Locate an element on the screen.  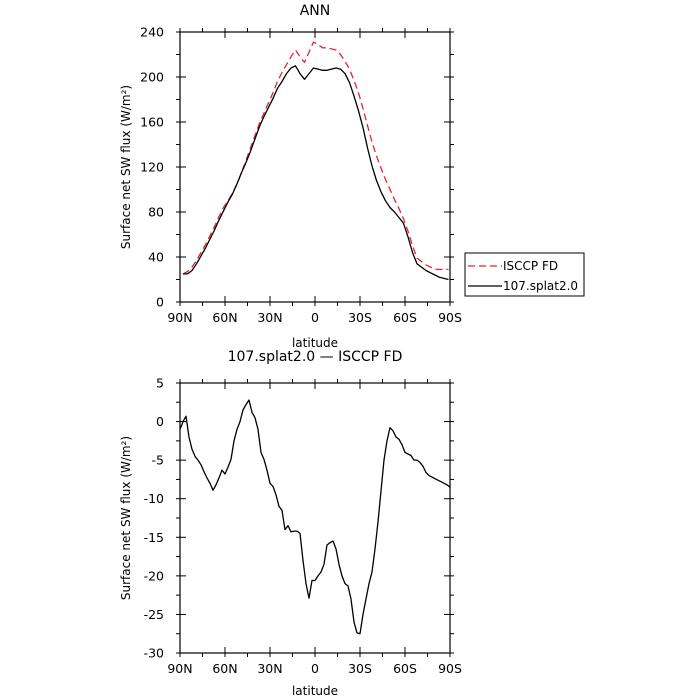
legend-label-isccp-fd: ISCCP FD is located at coordinates (530, 266).